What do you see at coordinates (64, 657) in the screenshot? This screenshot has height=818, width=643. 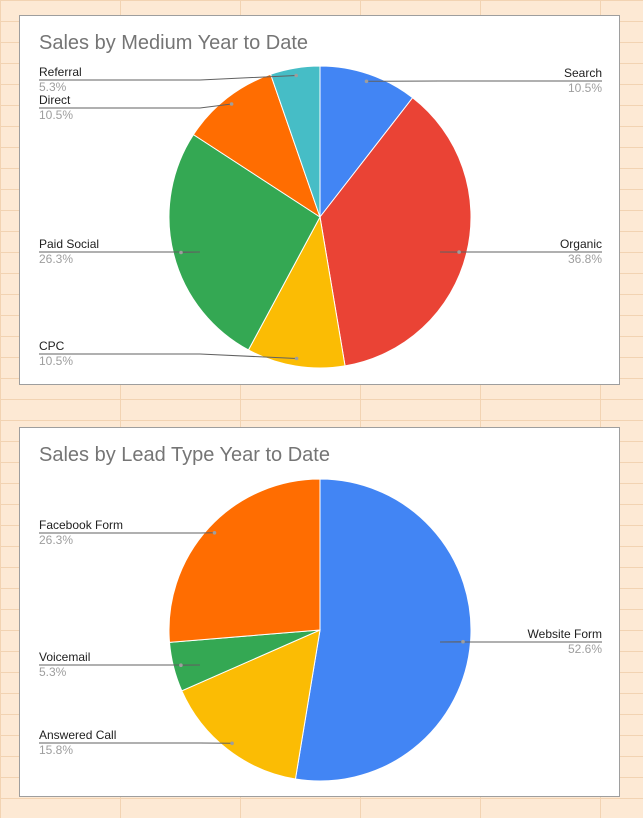 I see `slice-label-voicemail: Voicemail` at bounding box center [64, 657].